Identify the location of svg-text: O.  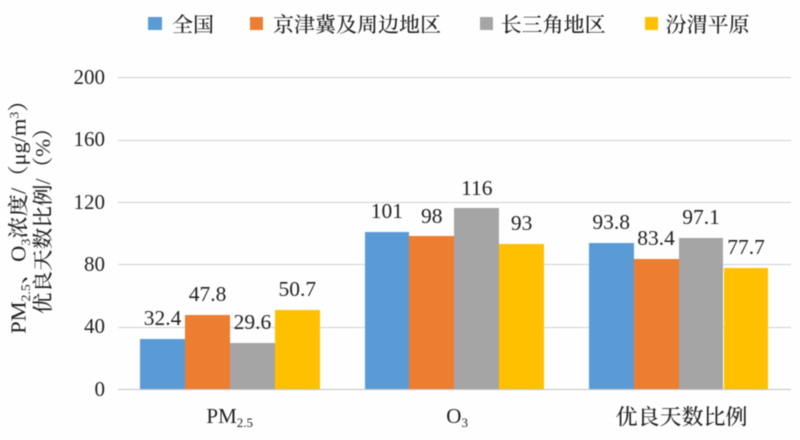
(18, 254).